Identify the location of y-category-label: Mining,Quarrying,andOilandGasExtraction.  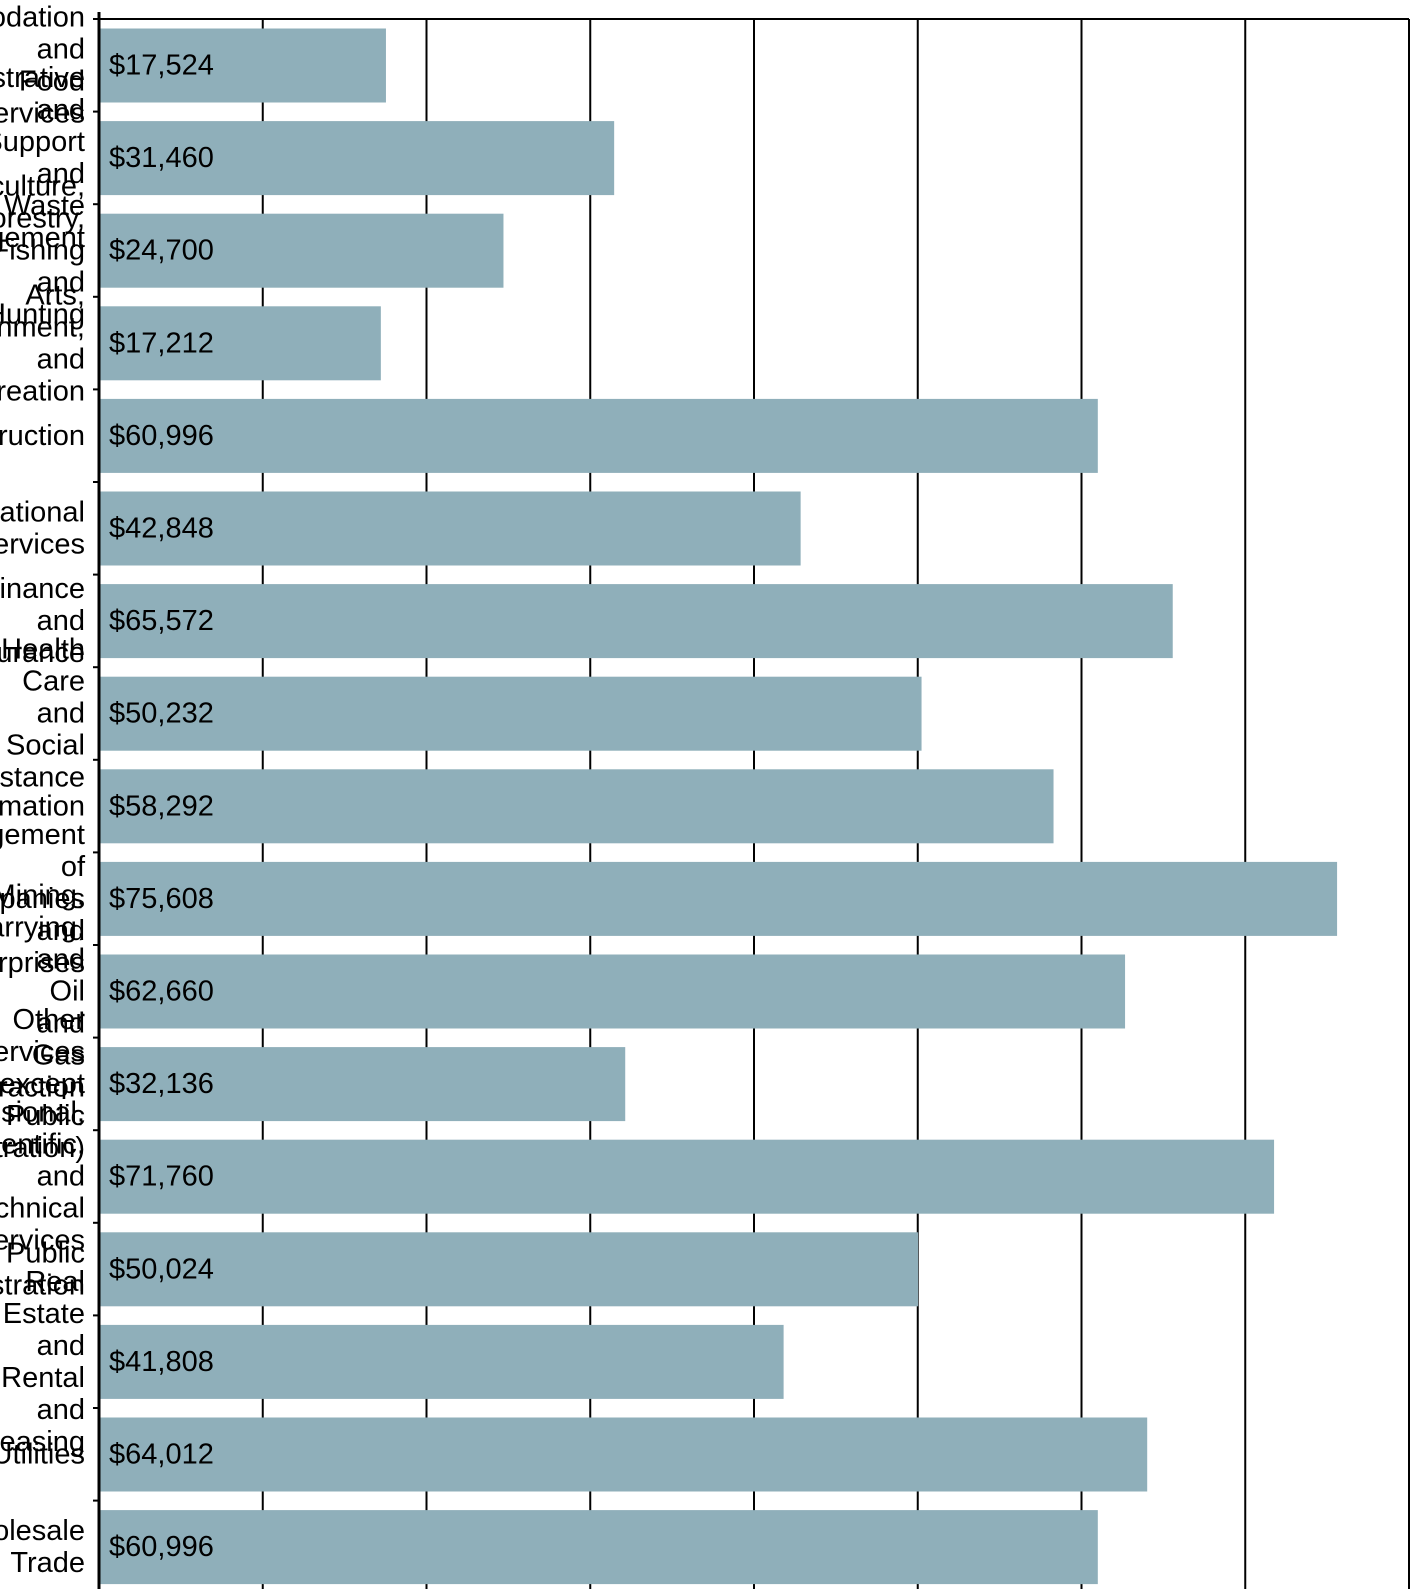
(42, 992).